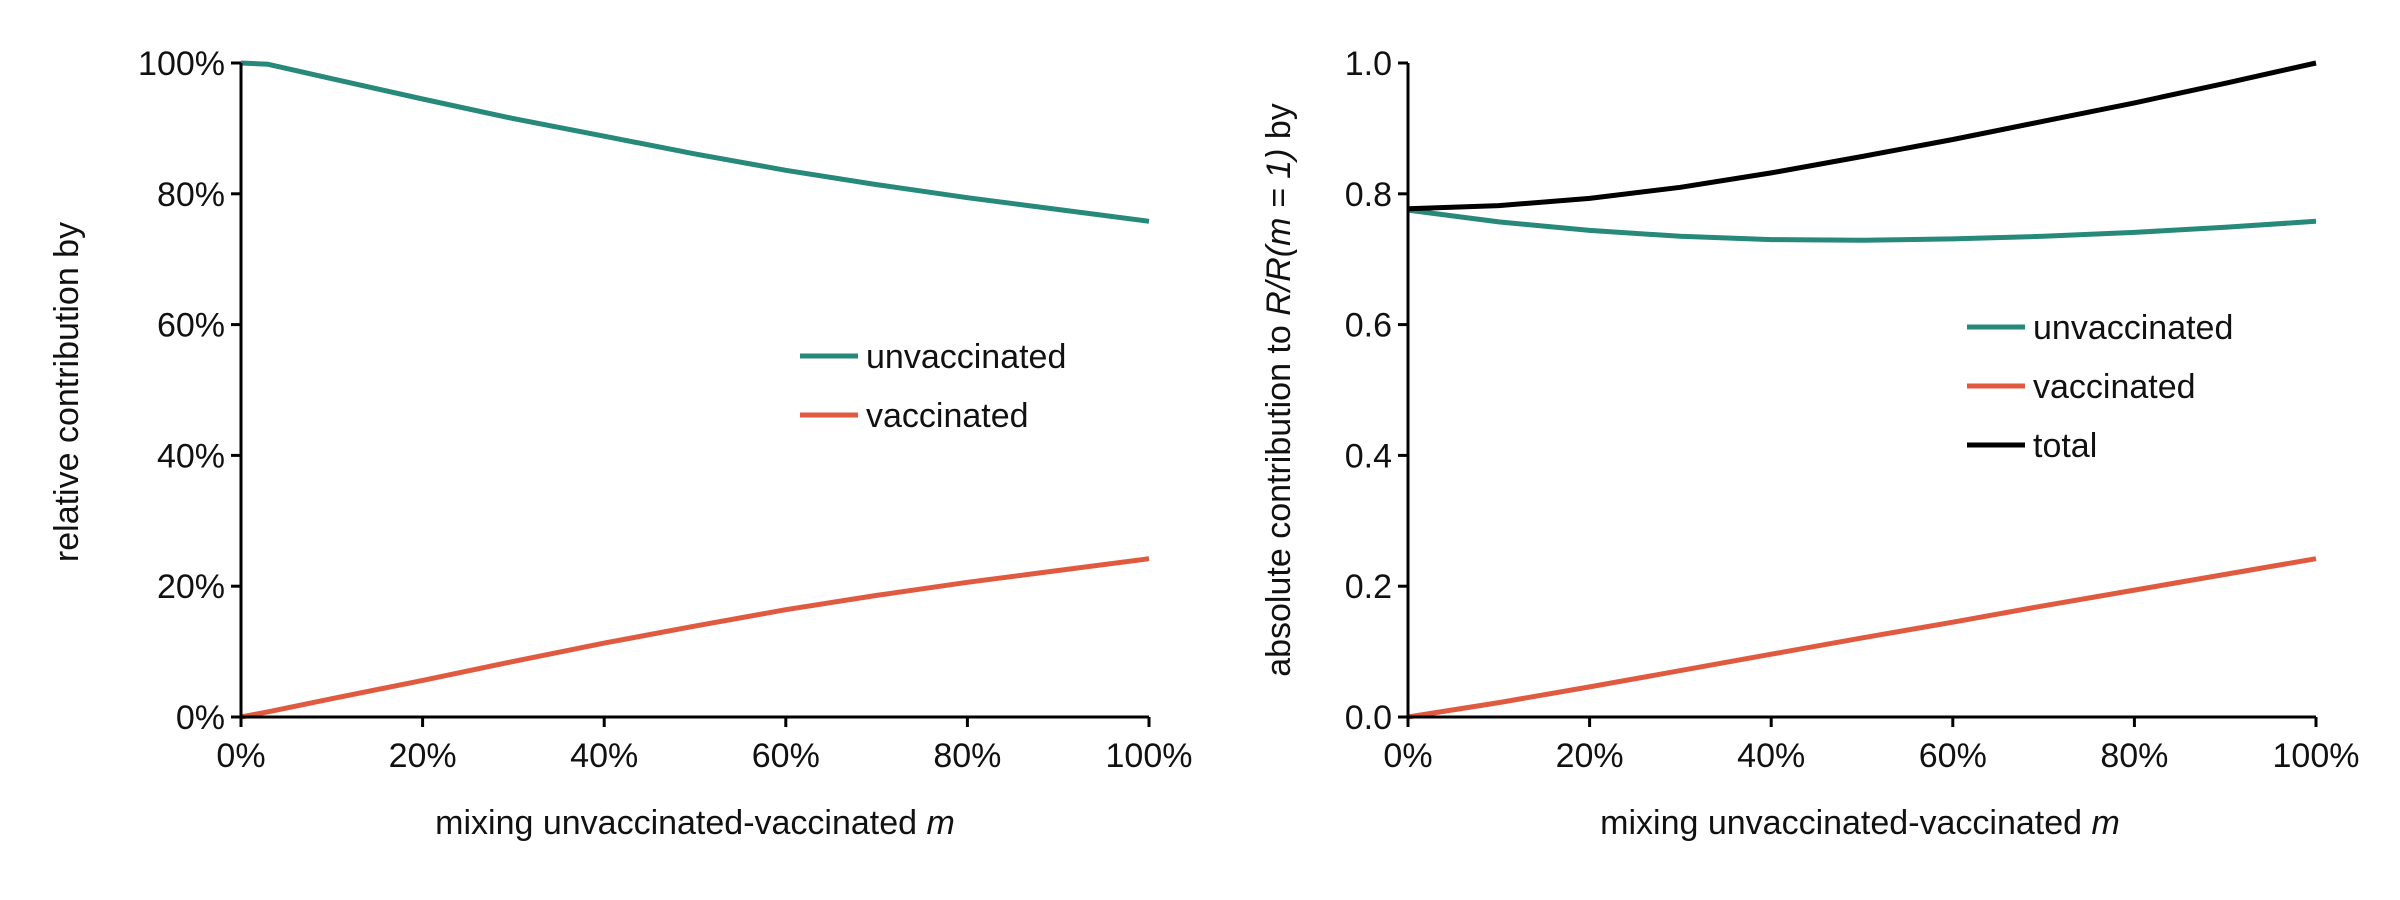 The width and height of the screenshot is (2400, 900). Describe the element at coordinates (947, 416) in the screenshot. I see `left-legend-label-vaccinated: vaccinated` at that location.